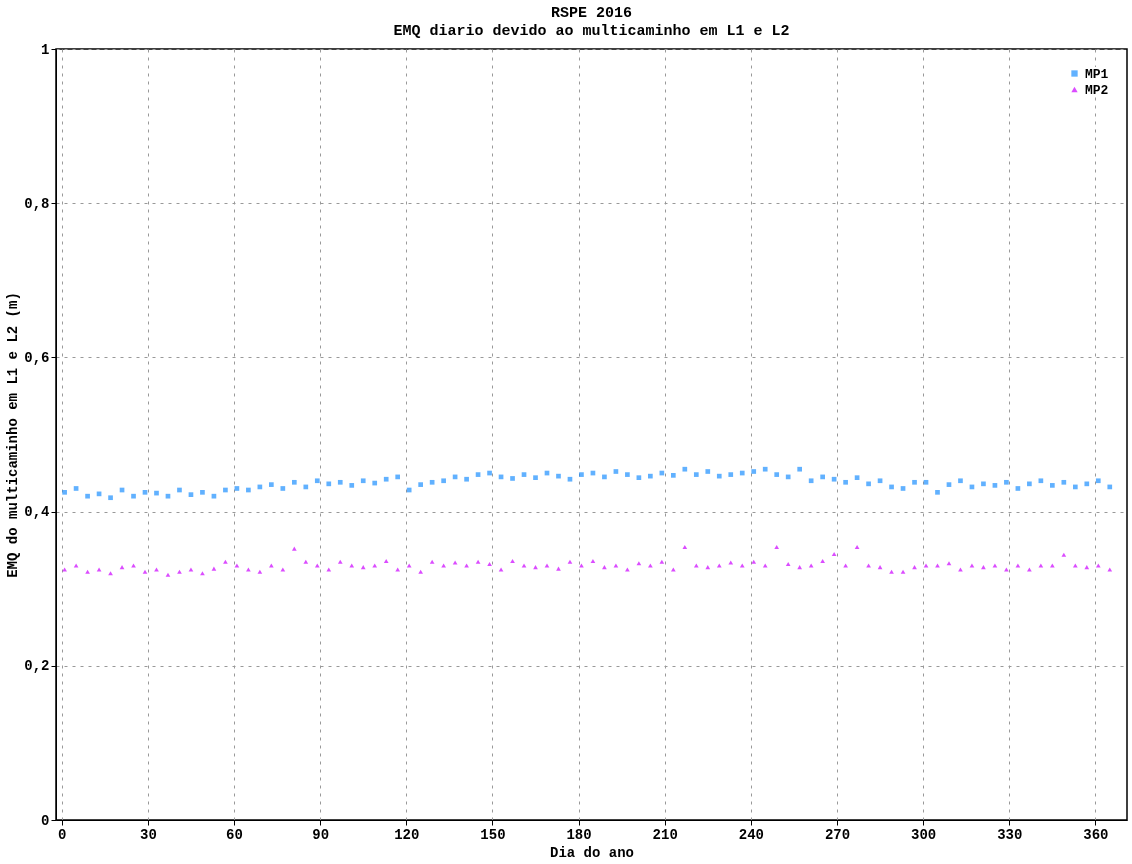 The image size is (1132, 864). Describe the element at coordinates (37, 666) in the screenshot. I see `y-tick-label: 0,2` at that location.